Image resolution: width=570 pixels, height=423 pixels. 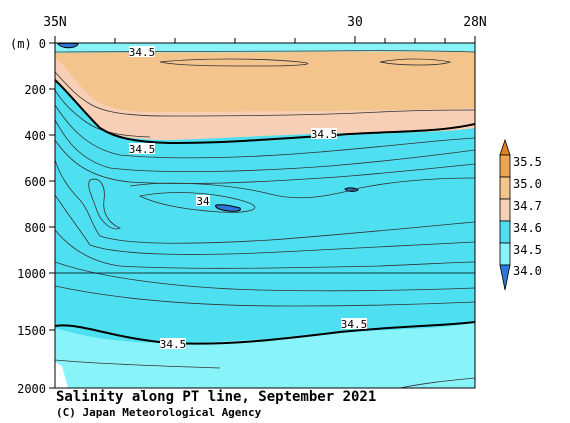 What do you see at coordinates (35, 182) in the screenshot?
I see `y-tick-label: 600` at bounding box center [35, 182].